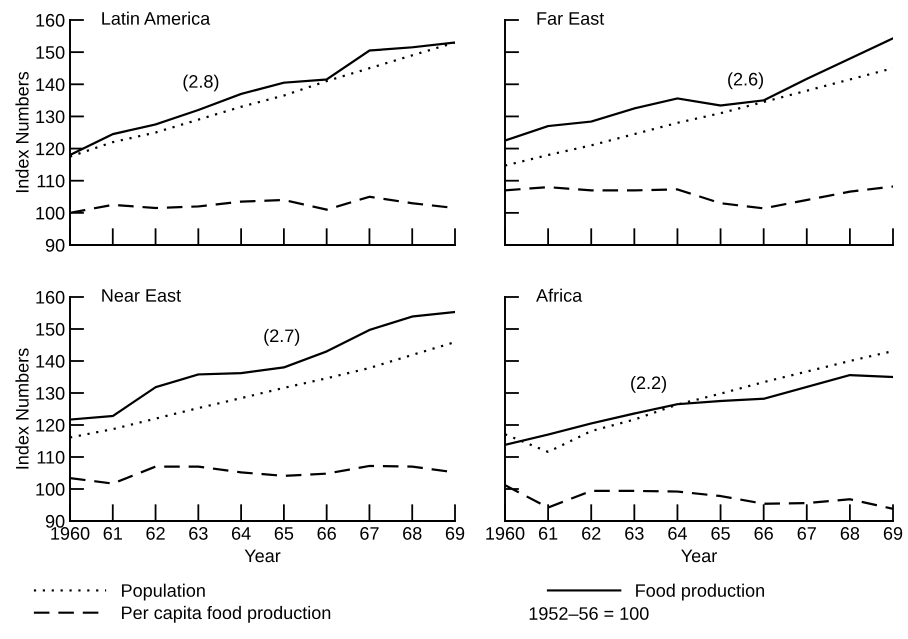 The width and height of the screenshot is (908, 639). I want to click on annotation: (2.2), so click(648, 384).